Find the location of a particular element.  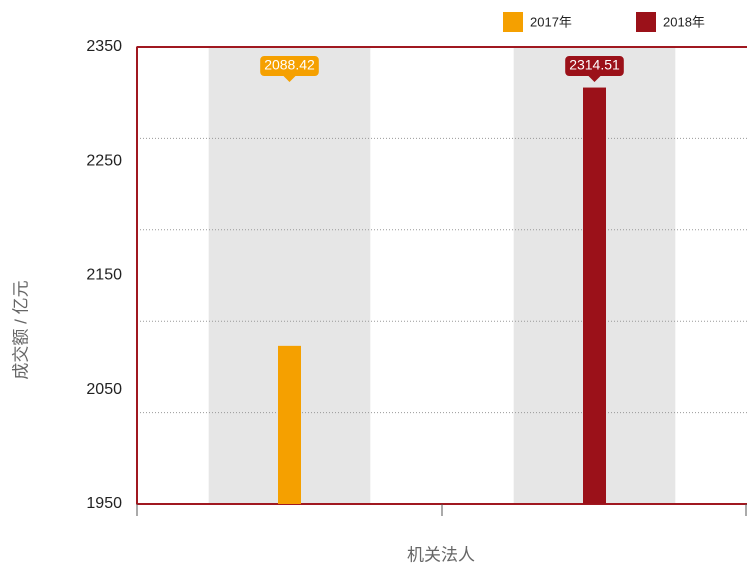

value-label: 2088.42 is located at coordinates (289, 69).